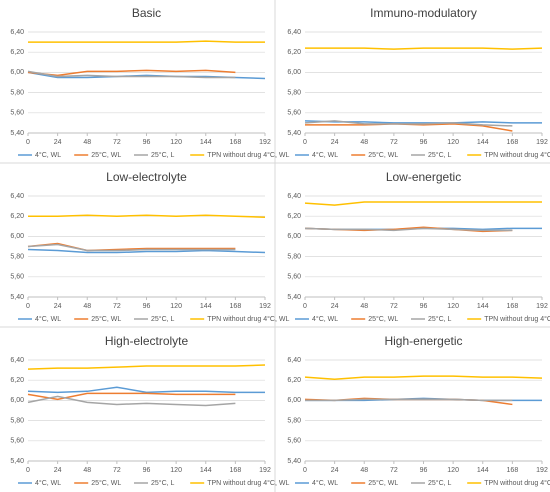  Describe the element at coordinates (146, 177) in the screenshot. I see `chart-title: Low-electrolyte` at that location.